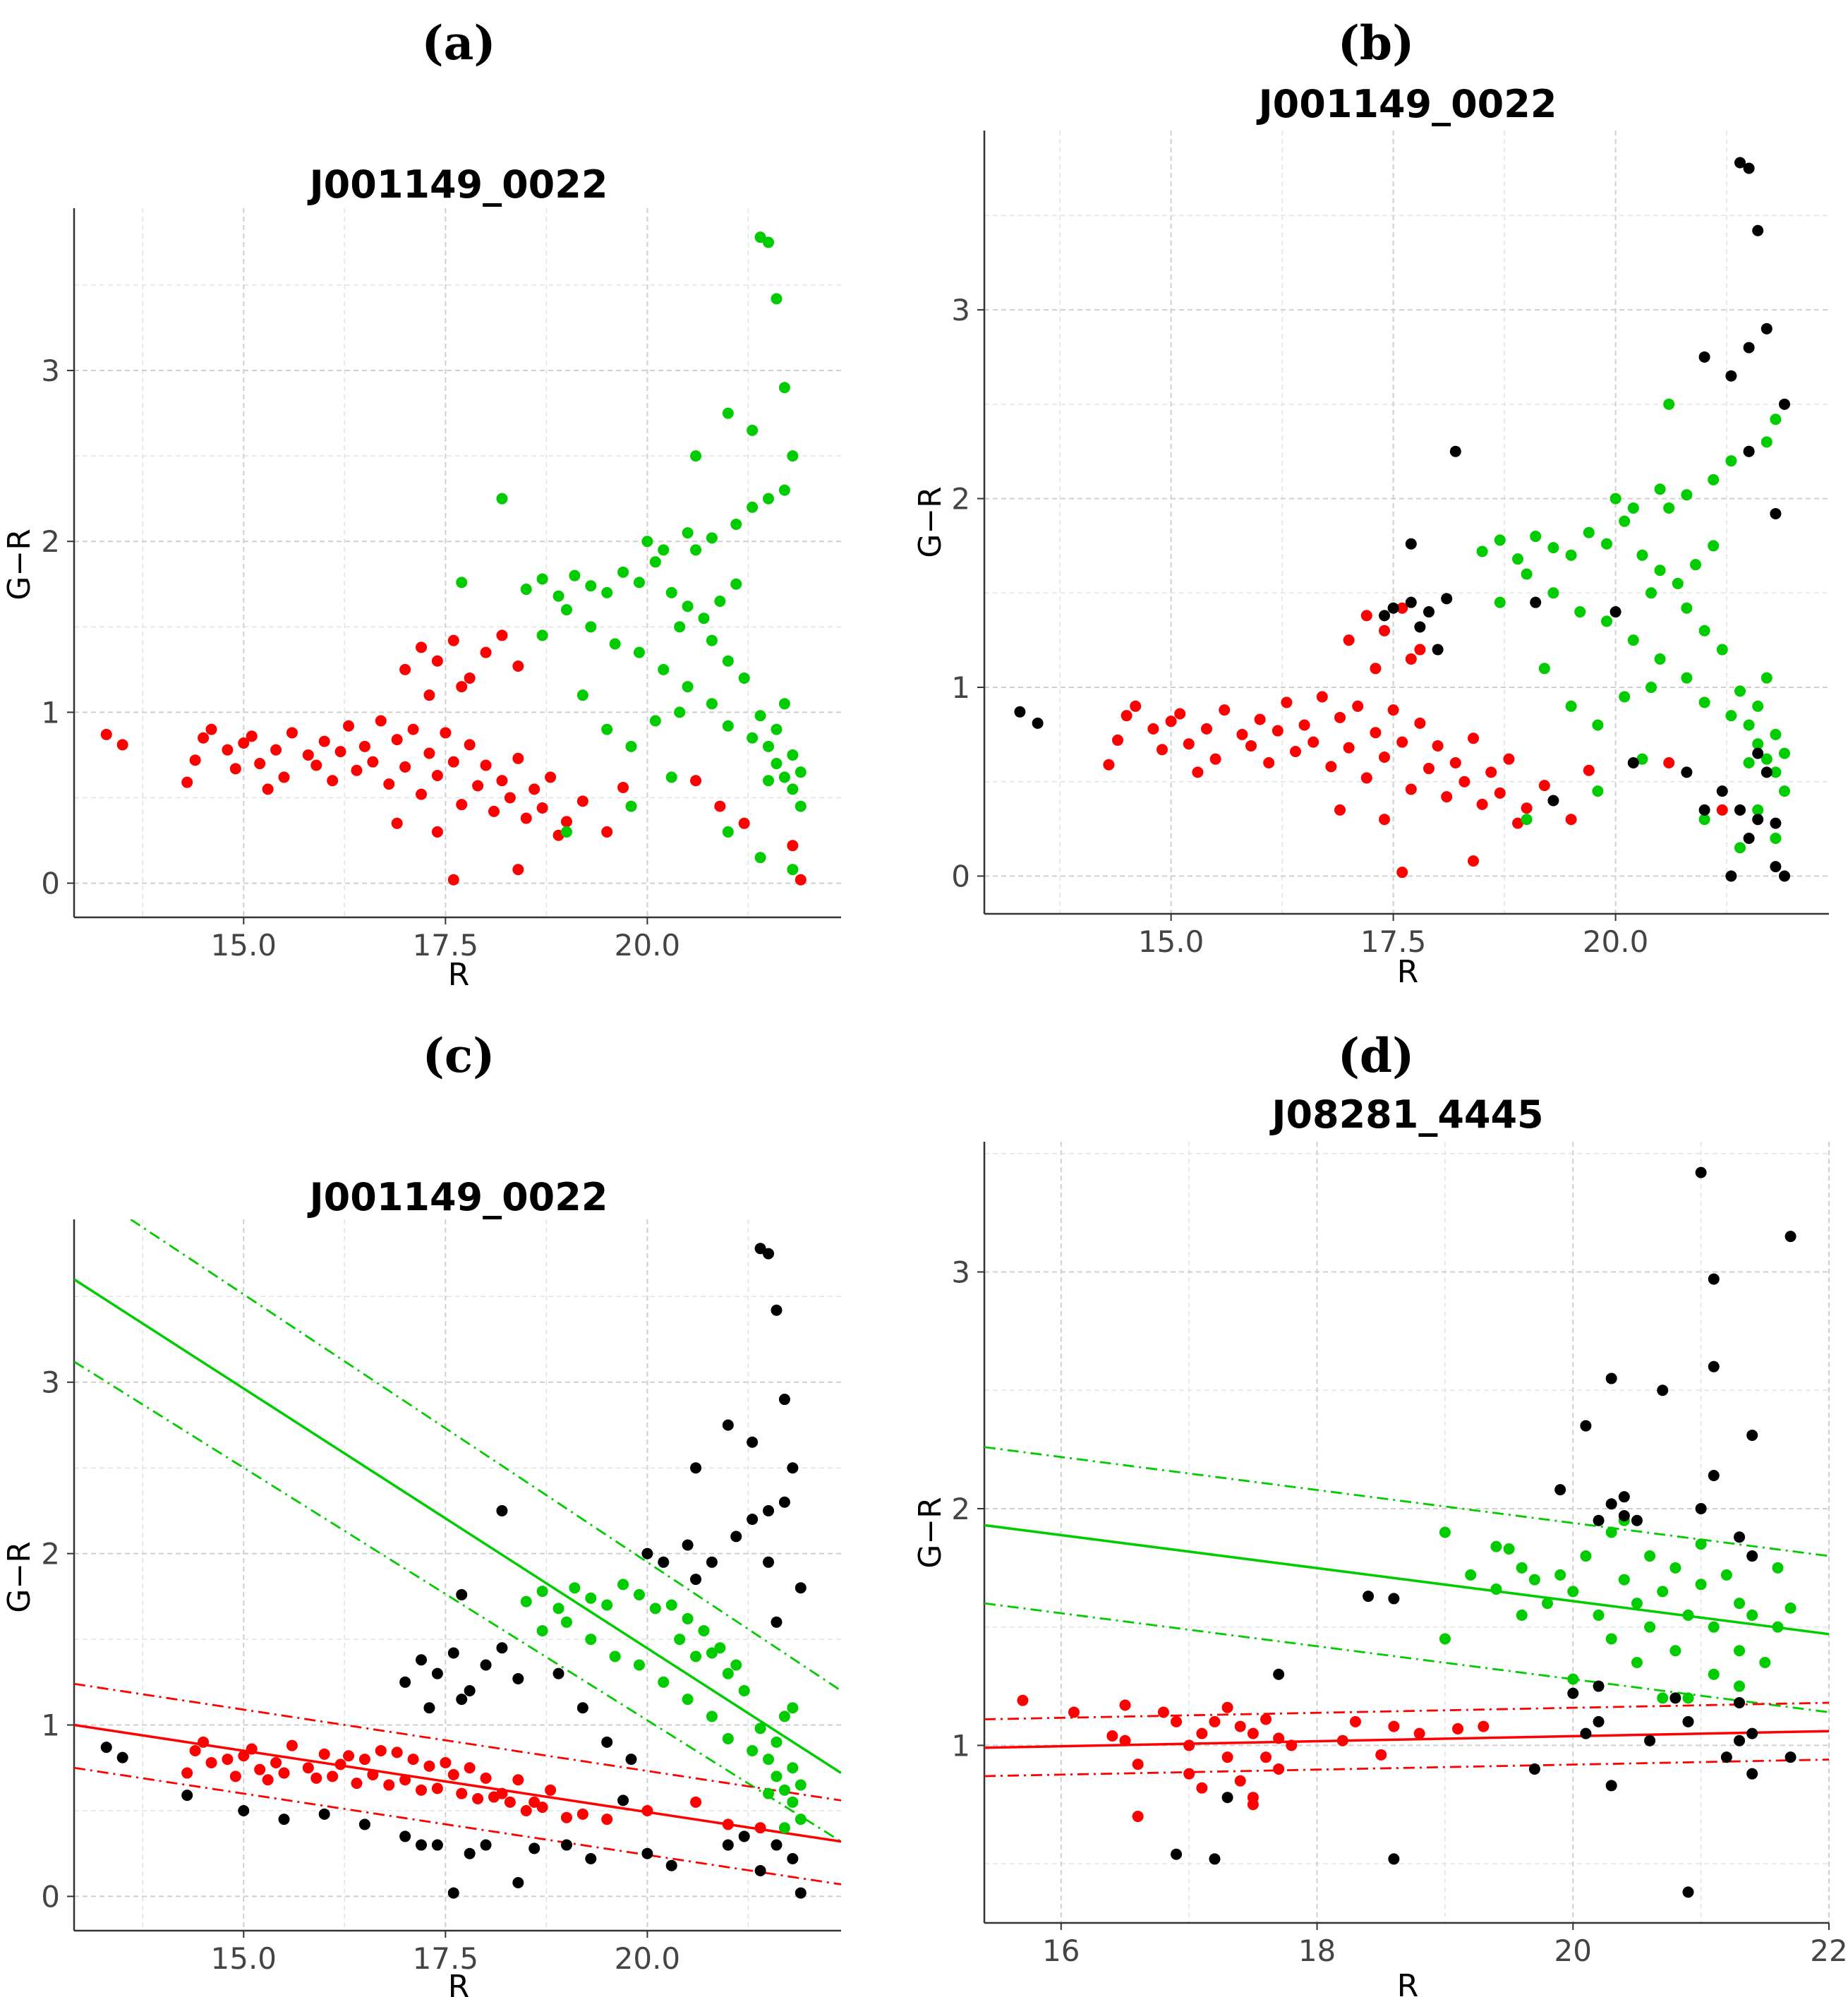 Image resolution: width=1848 pixels, height=1997 pixels. I want to click on y-tick-label: 1, so click(960, 1745).